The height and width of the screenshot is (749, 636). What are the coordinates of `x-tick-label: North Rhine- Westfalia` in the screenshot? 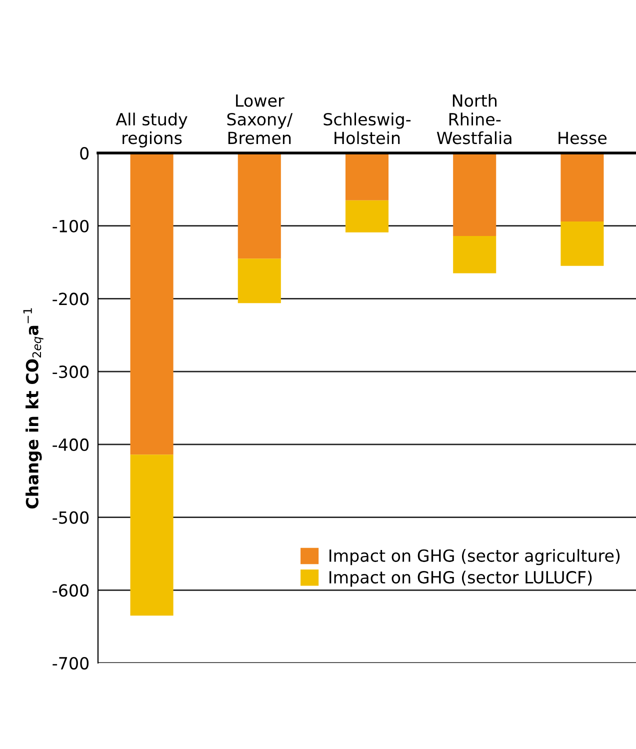 It's located at (474, 119).